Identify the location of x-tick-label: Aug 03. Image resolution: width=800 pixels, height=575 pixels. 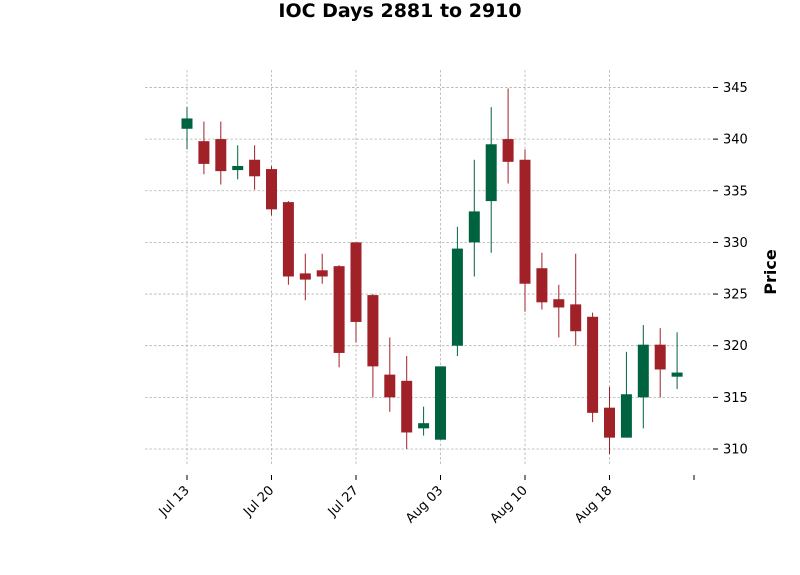
(424, 504).